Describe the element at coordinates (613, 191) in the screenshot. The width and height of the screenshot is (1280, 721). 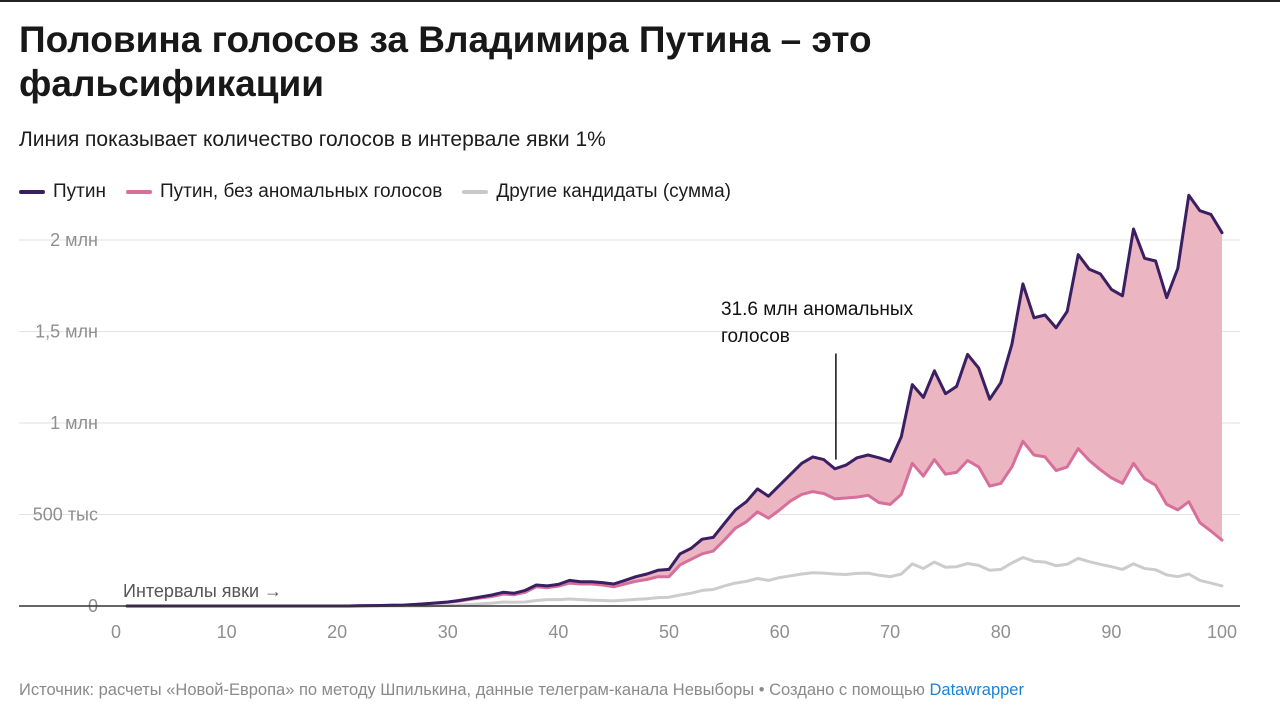
I see `legend-label-others: Другие кандидаты (сумма)` at that location.